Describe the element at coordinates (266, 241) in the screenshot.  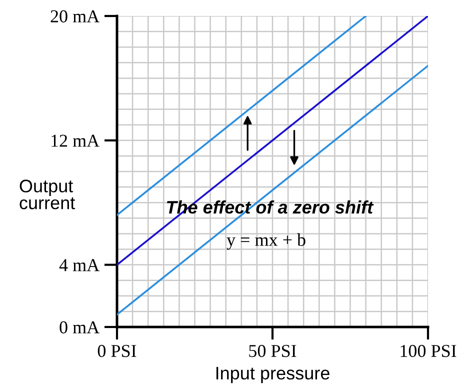
I see `annotation: y = mx + b` at that location.